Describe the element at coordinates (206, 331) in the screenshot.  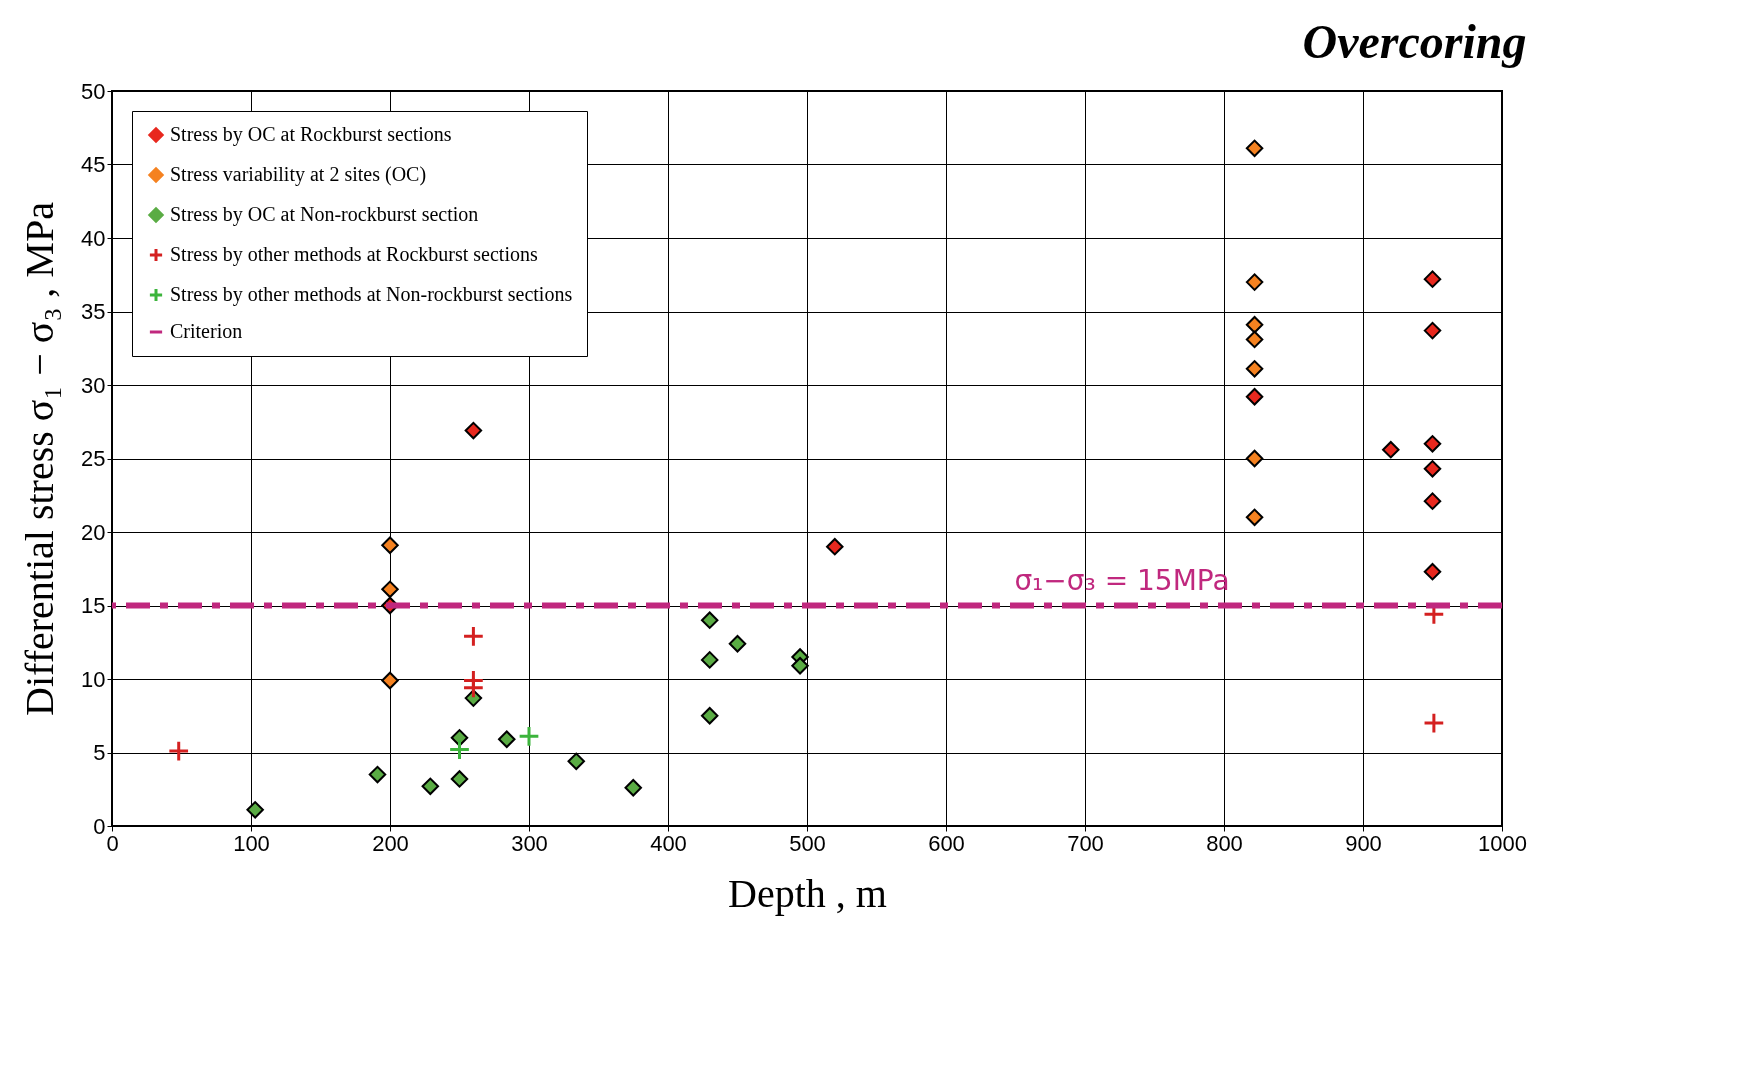
I see `legend-label: Criterion` at that location.